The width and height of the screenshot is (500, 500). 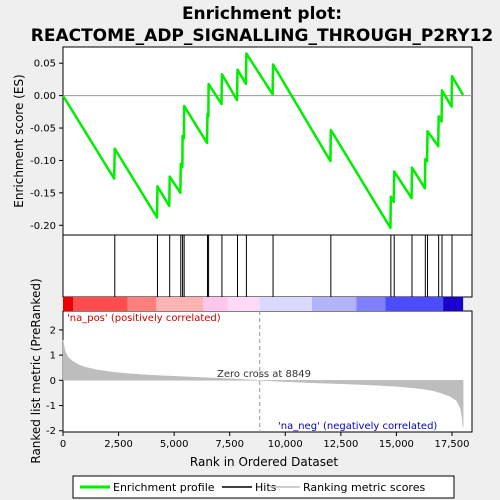 I want to click on legend-metric-label: Ranking metric scores, so click(x=364, y=487).